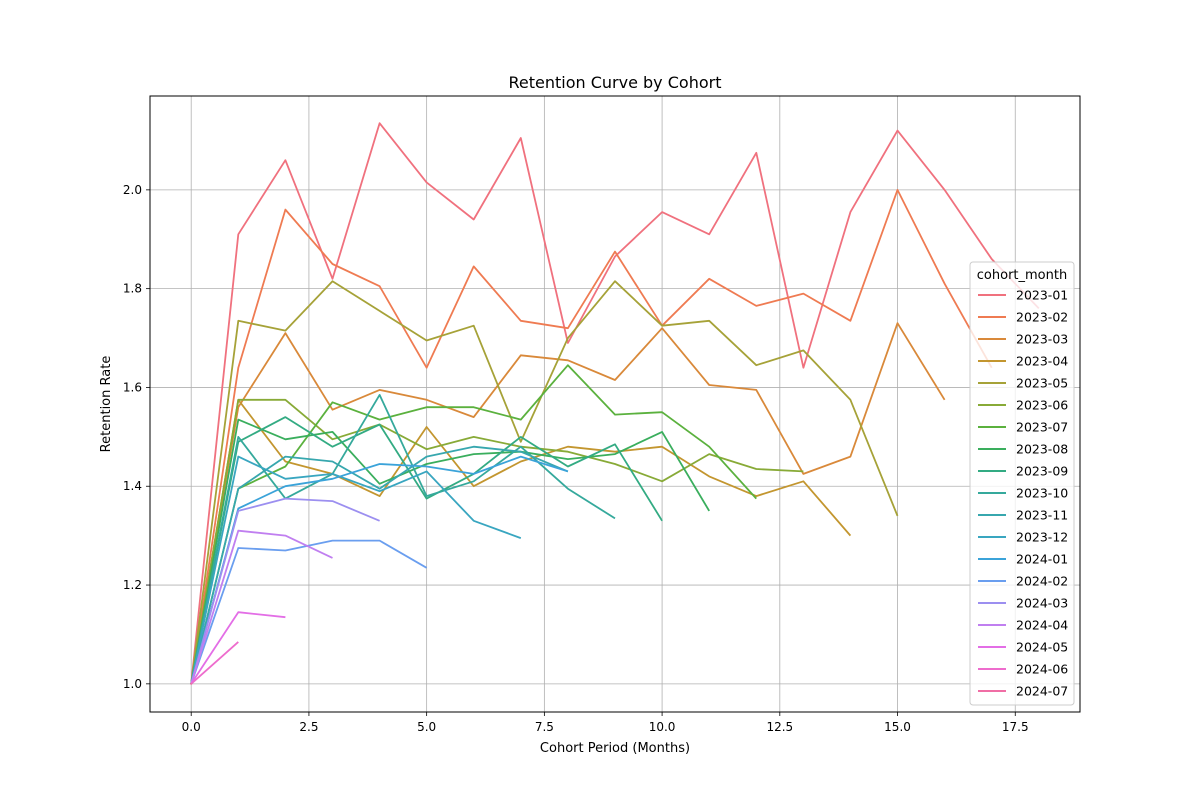  Describe the element at coordinates (136, 437) in the screenshot. I see `y-axis-ticks: 1.0 1.2 1.4 1.6 1.8 2.0` at that location.